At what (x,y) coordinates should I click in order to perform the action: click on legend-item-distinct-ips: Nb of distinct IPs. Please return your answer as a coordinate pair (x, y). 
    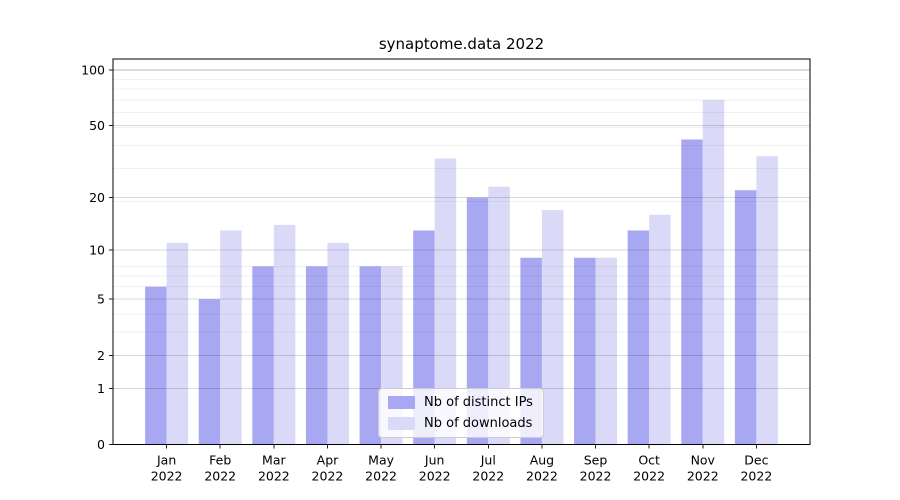
    Looking at the image, I should click on (461, 402).